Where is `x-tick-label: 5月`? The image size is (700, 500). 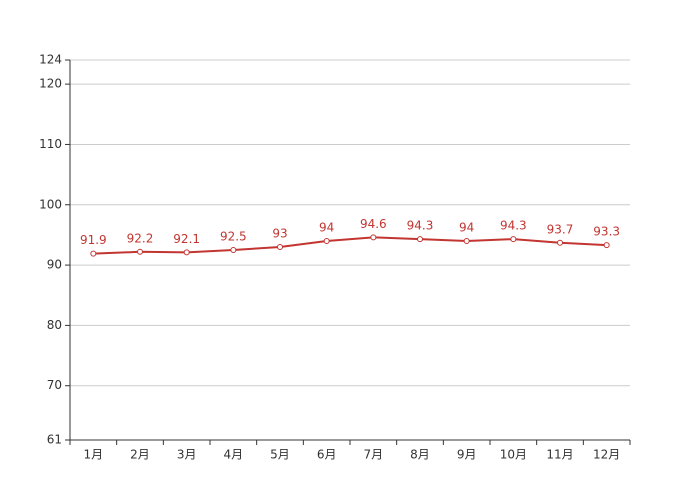
x-tick-label: 5月 is located at coordinates (280, 455).